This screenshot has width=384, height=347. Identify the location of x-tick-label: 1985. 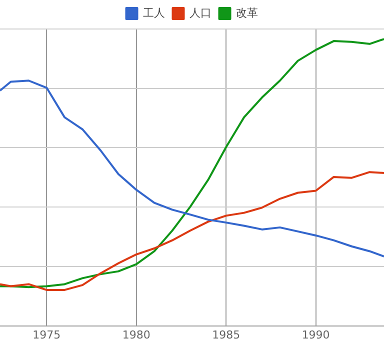
(226, 335).